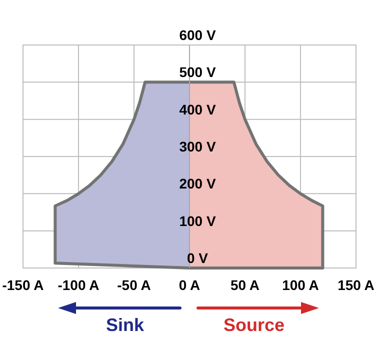  I want to click on x-tick-label: -100 A, so click(79, 285).